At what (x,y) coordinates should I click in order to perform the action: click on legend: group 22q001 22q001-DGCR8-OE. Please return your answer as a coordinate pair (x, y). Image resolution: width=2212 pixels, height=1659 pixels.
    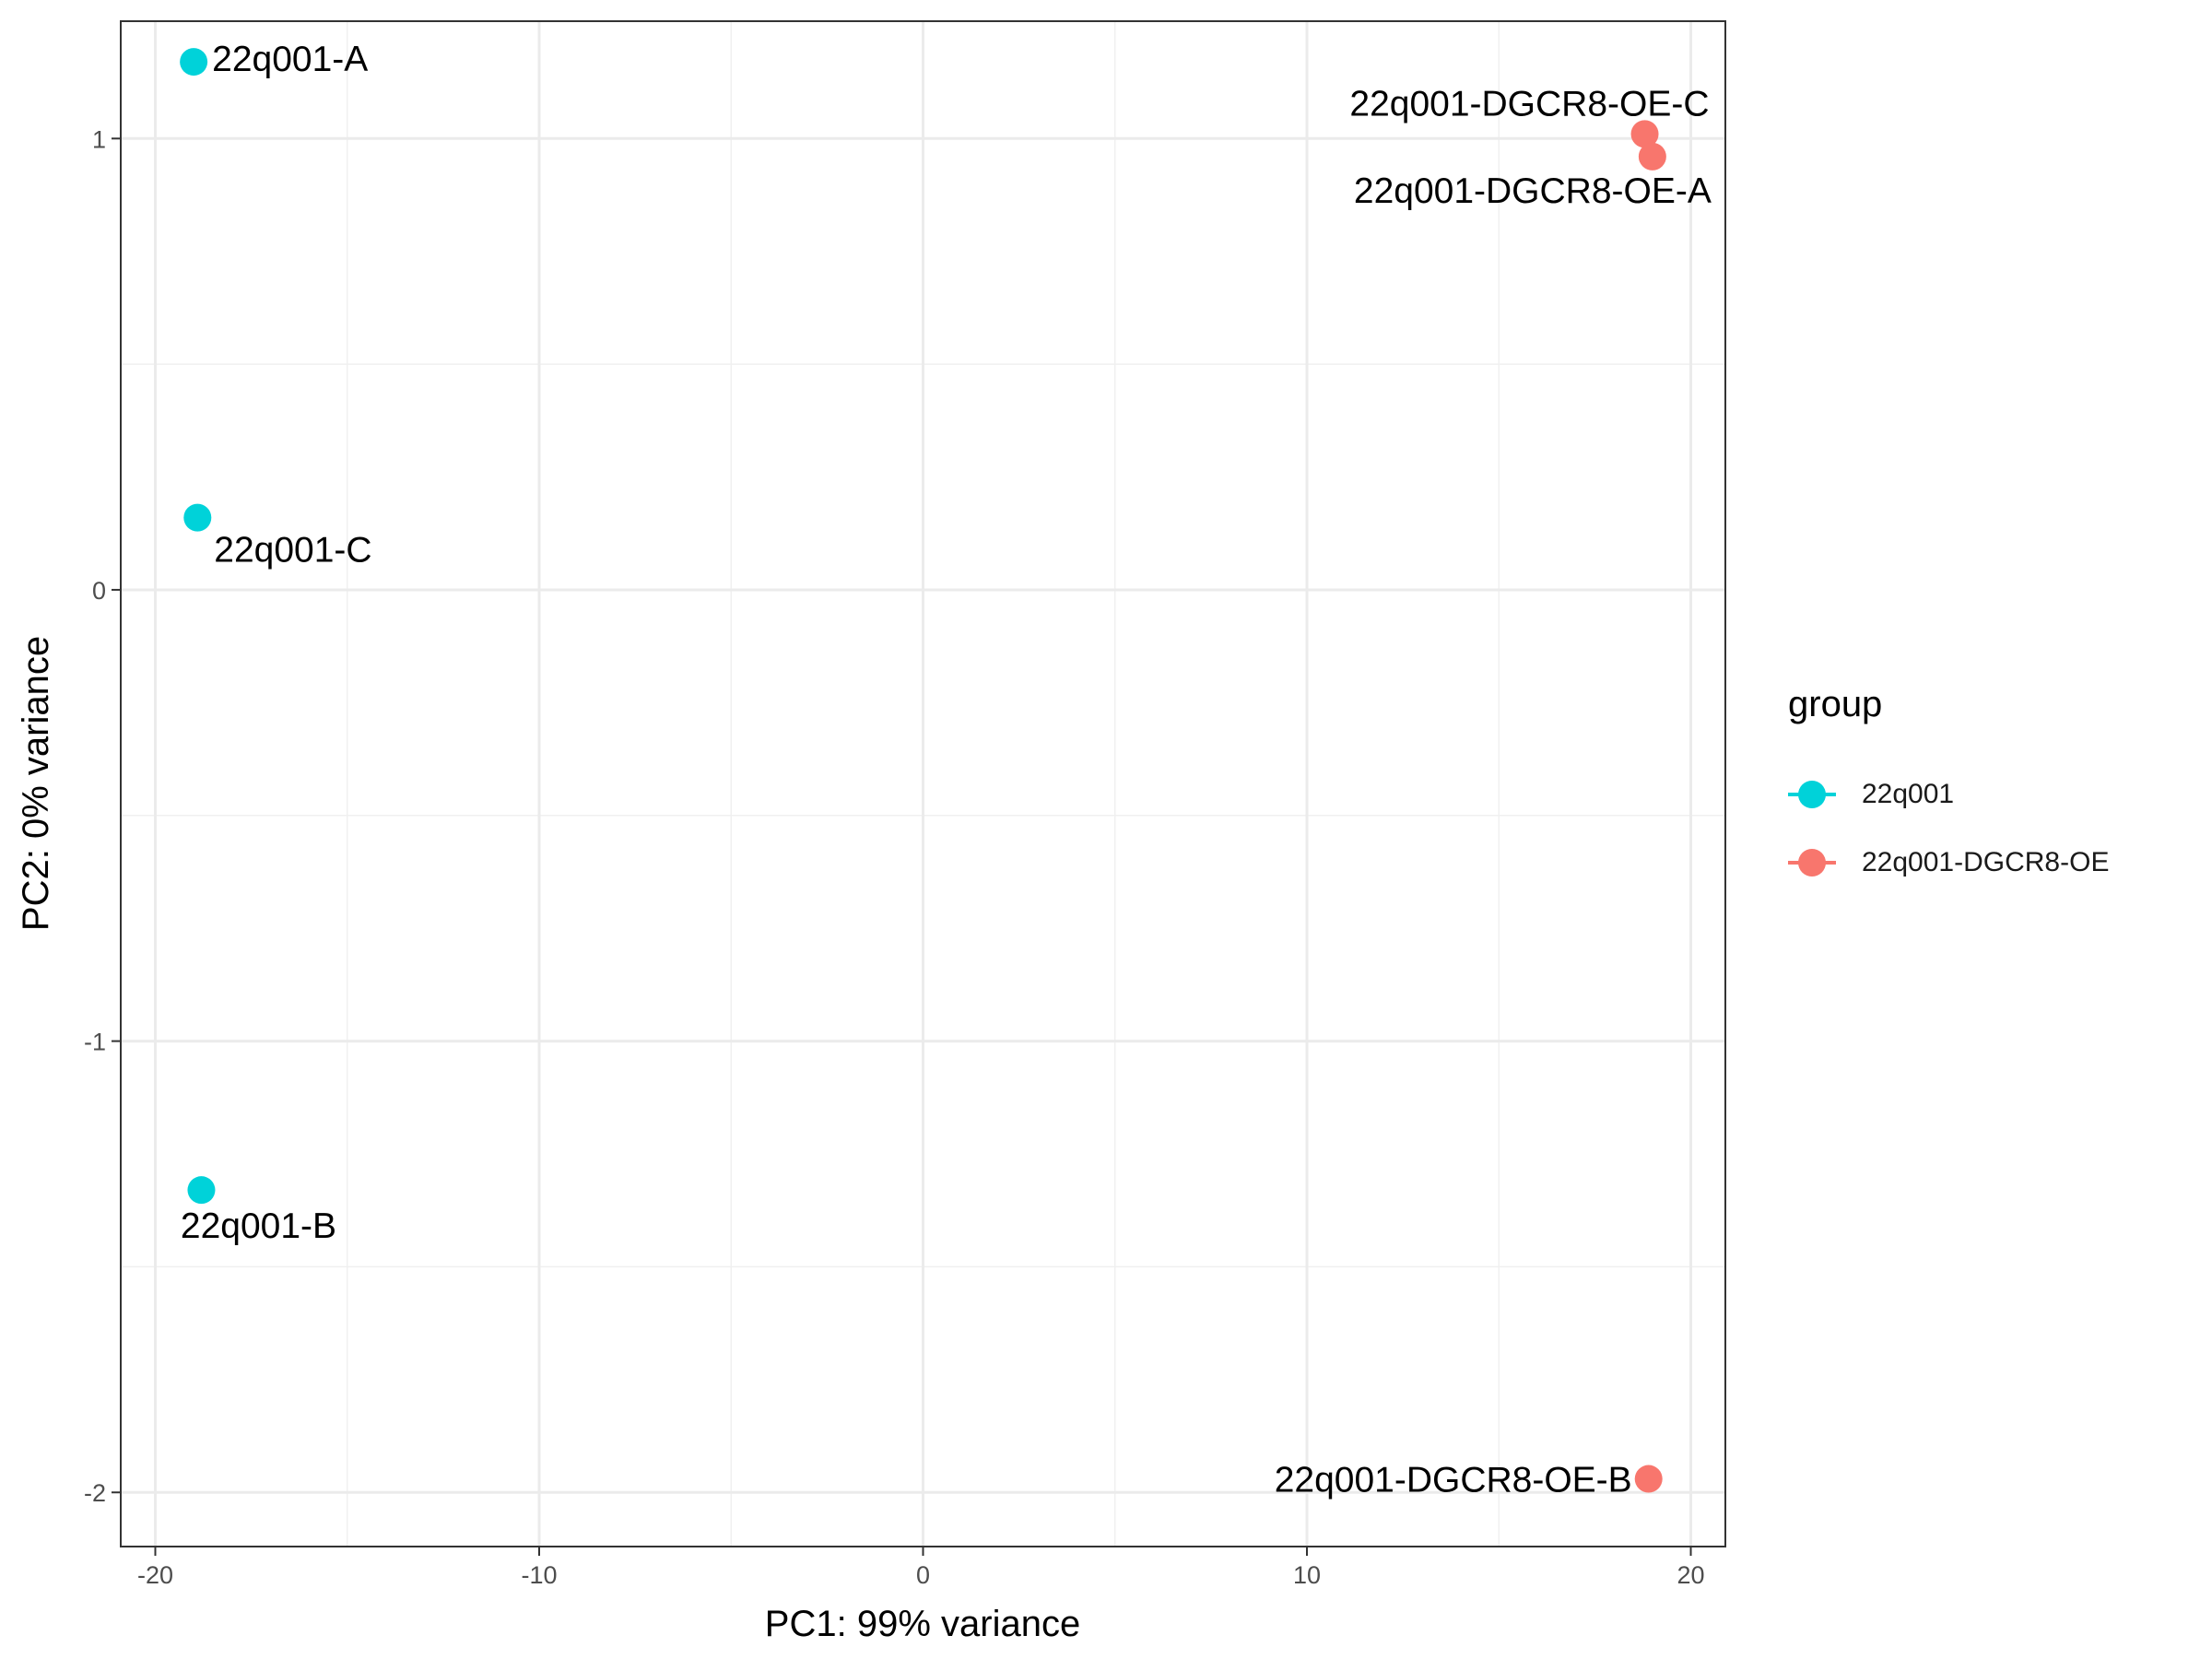
    Looking at the image, I should click on (1948, 790).